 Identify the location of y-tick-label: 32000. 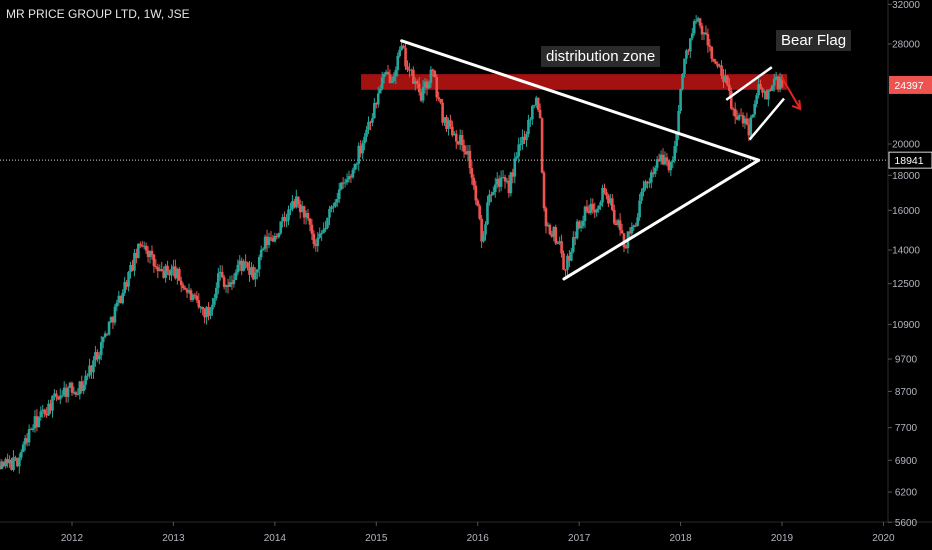
(906, 5).